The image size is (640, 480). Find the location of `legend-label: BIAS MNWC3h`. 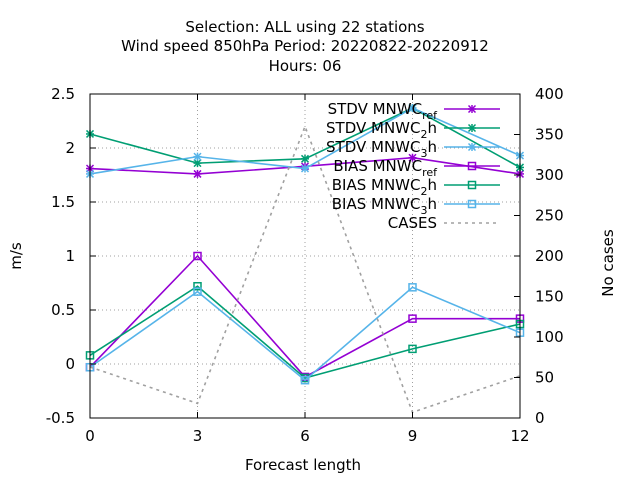

legend-label: BIAS MNWC3h is located at coordinates (384, 206).